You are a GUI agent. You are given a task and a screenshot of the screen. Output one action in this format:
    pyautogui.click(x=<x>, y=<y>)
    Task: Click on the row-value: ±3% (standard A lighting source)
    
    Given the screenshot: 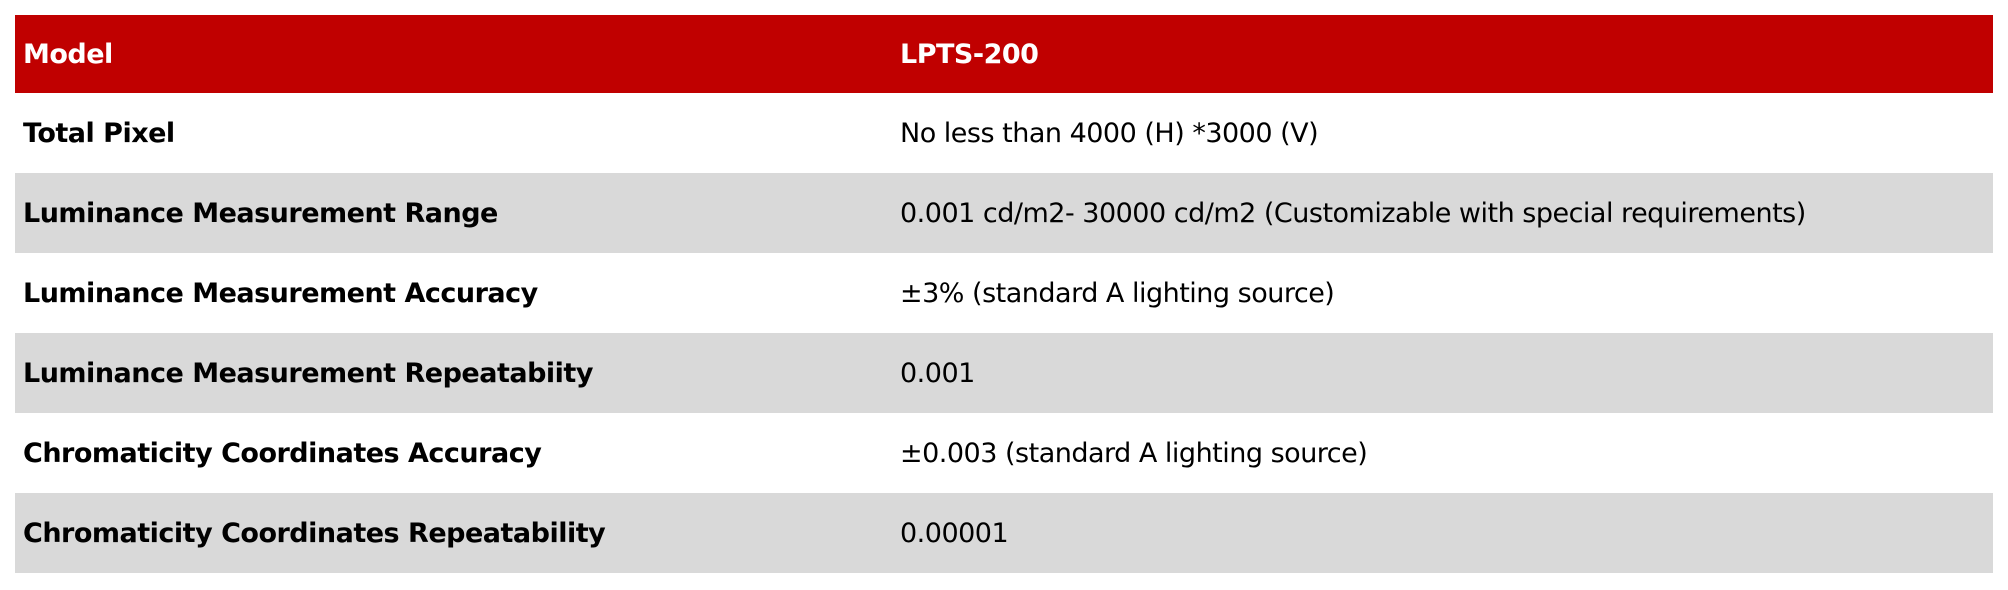 What is the action you would take?
    pyautogui.click(x=1117, y=293)
    